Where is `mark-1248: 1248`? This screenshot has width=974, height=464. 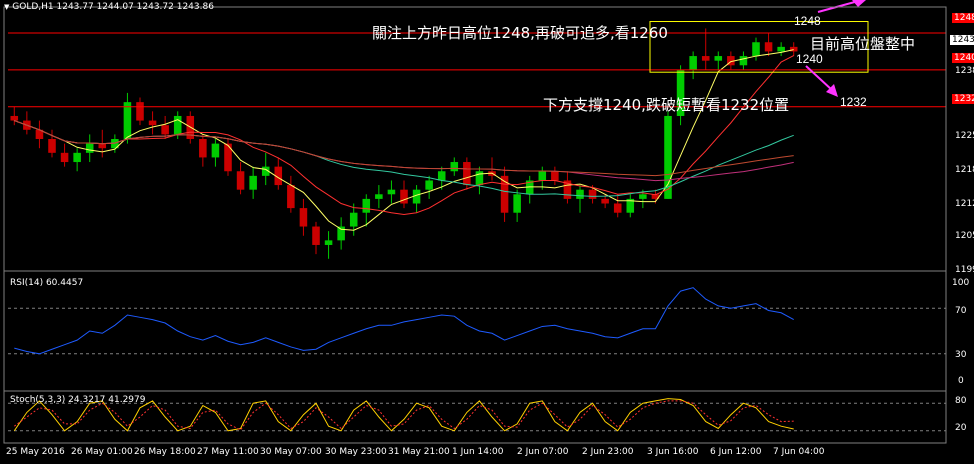
mark-1248: 1248 is located at coordinates (807, 21).